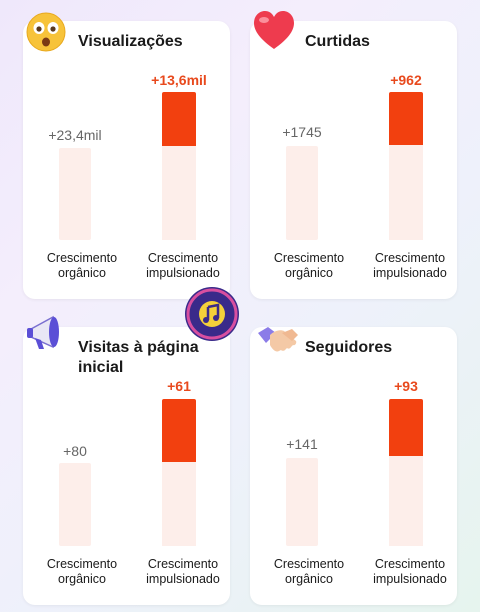  Describe the element at coordinates (138, 357) in the screenshot. I see `card-title: Visitas à página inicial` at that location.